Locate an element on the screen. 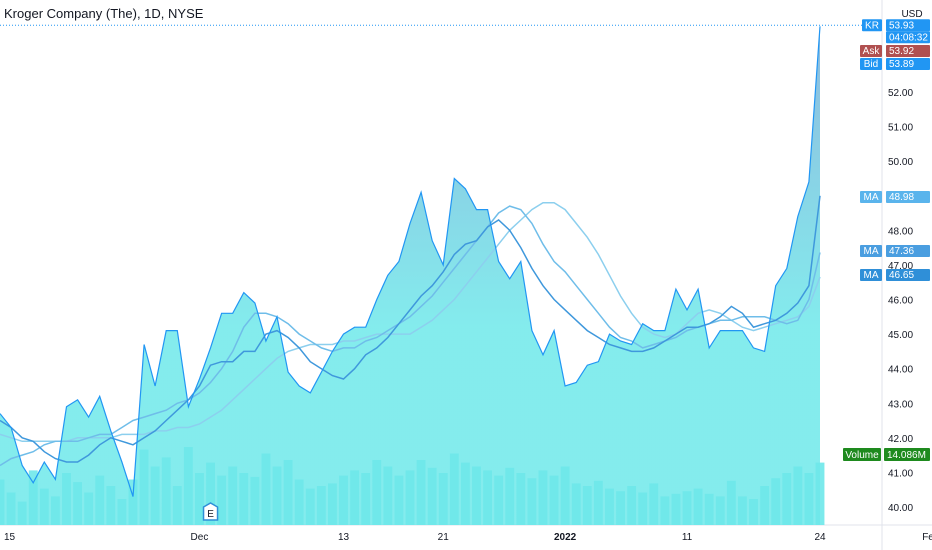  bid-value-bg is located at coordinates (908, 64).